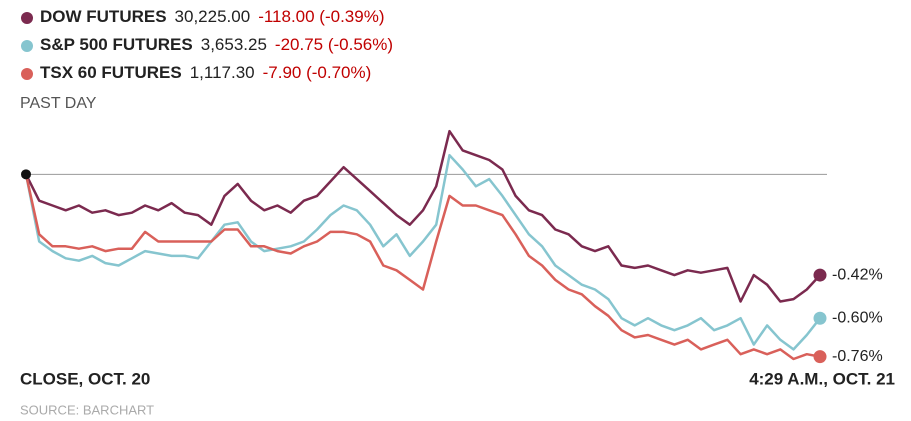 This screenshot has width=911, height=421. Describe the element at coordinates (857, 317) in the screenshot. I see `end-label: -0.60%` at that location.